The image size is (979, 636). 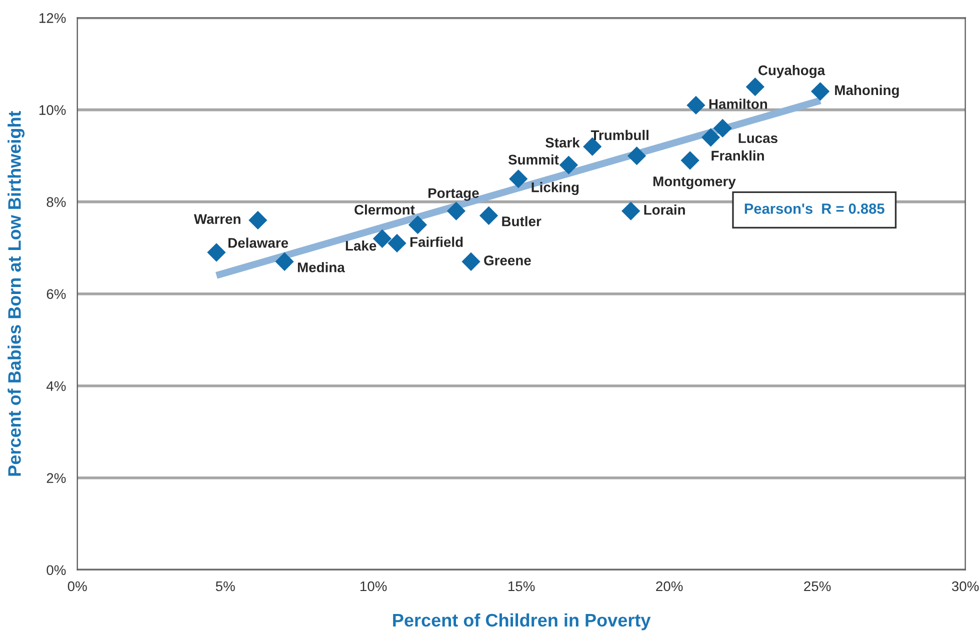 I want to click on annotation: Hamilton, so click(x=738, y=103).